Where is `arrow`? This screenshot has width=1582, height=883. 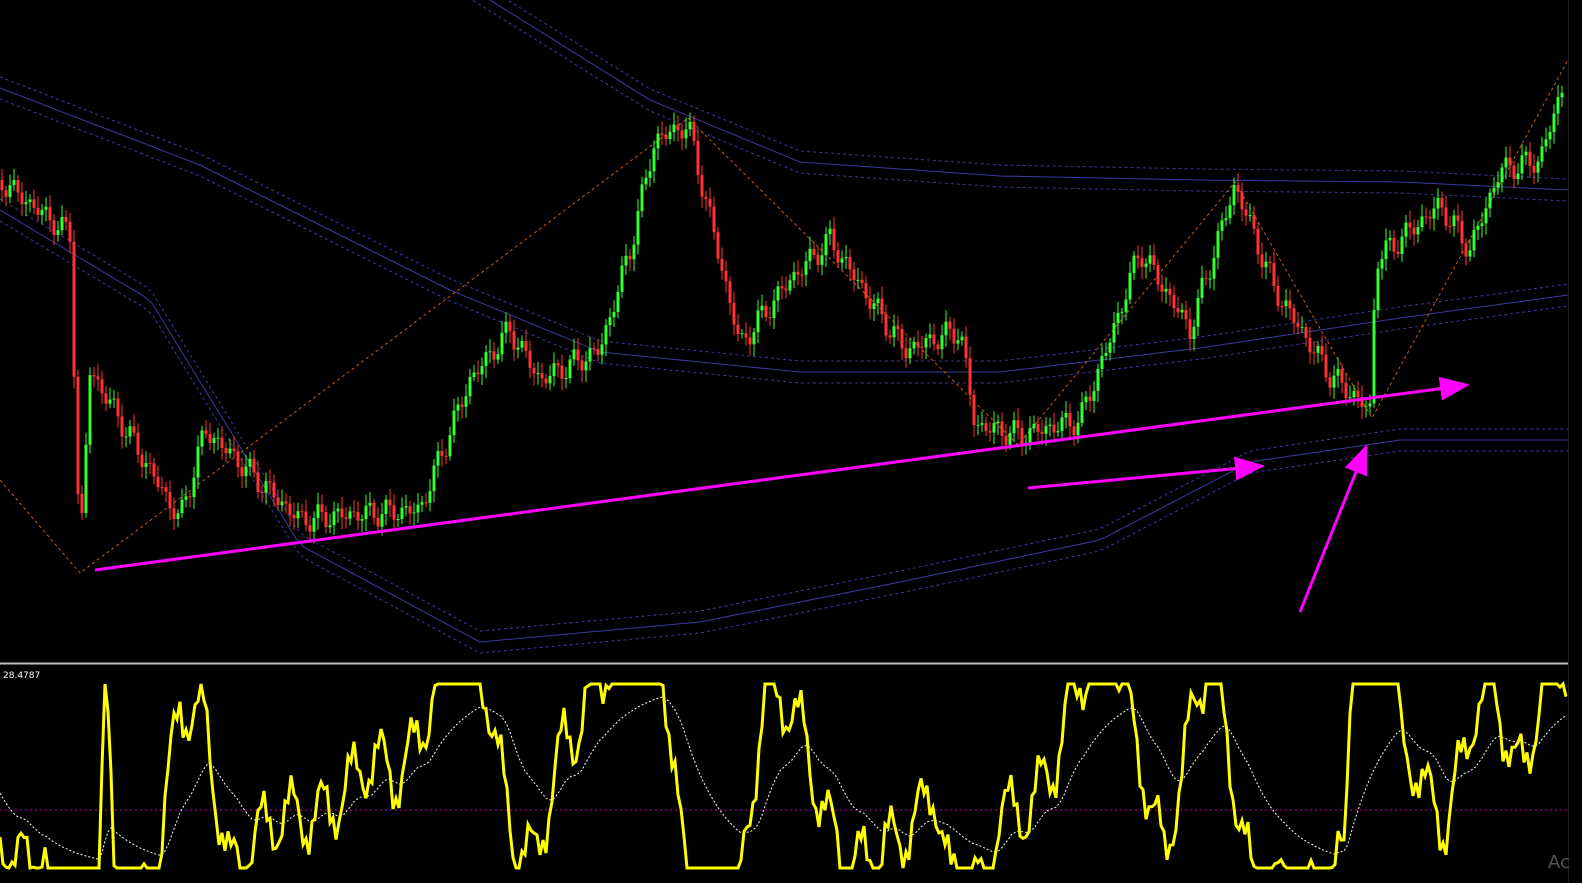 arrow is located at coordinates (1146, 473).